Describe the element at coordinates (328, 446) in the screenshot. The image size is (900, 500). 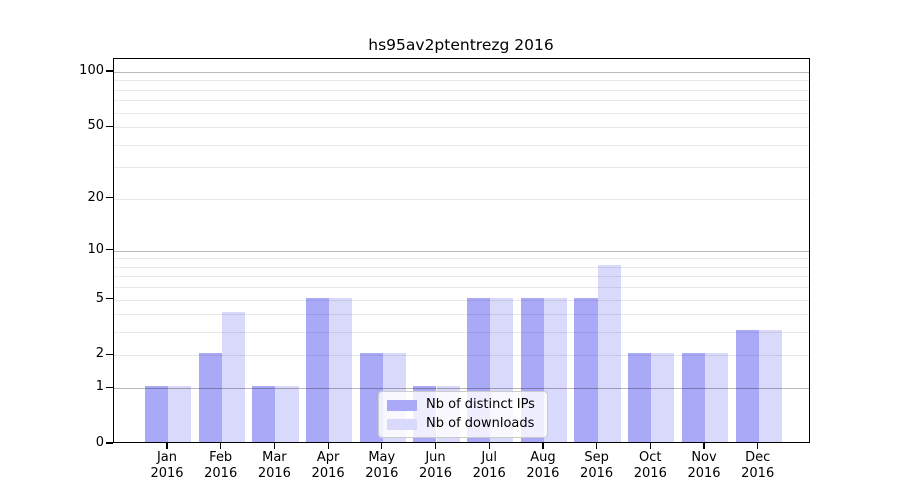
I see `x-tick-apr` at that location.